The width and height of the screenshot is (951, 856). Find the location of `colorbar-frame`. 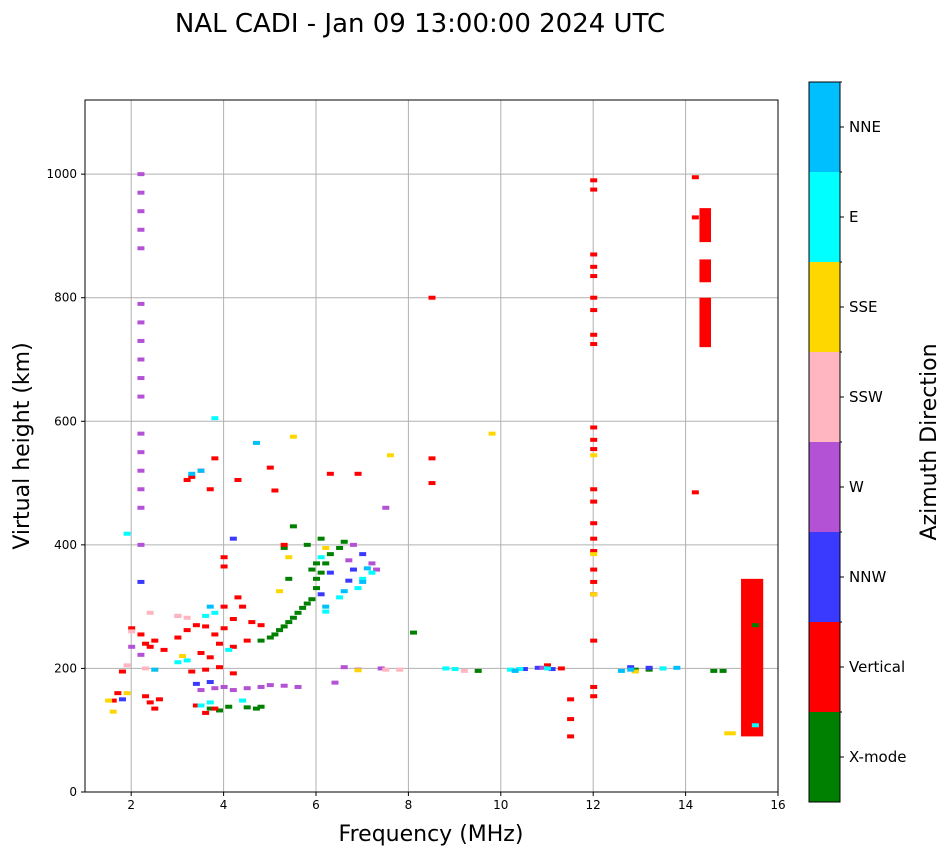

colorbar-frame is located at coordinates (824, 442).